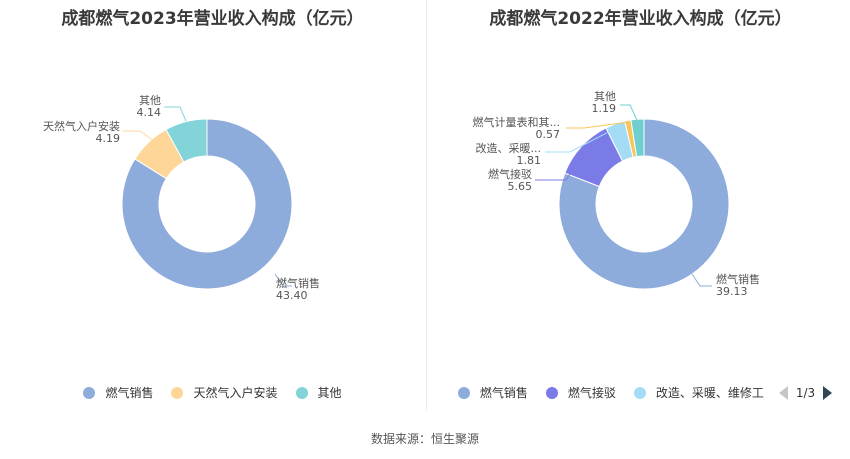 The height and width of the screenshot is (459, 850). What do you see at coordinates (424, 439) in the screenshot?
I see `data-source-note: 数据来源：恒生聚源` at bounding box center [424, 439].